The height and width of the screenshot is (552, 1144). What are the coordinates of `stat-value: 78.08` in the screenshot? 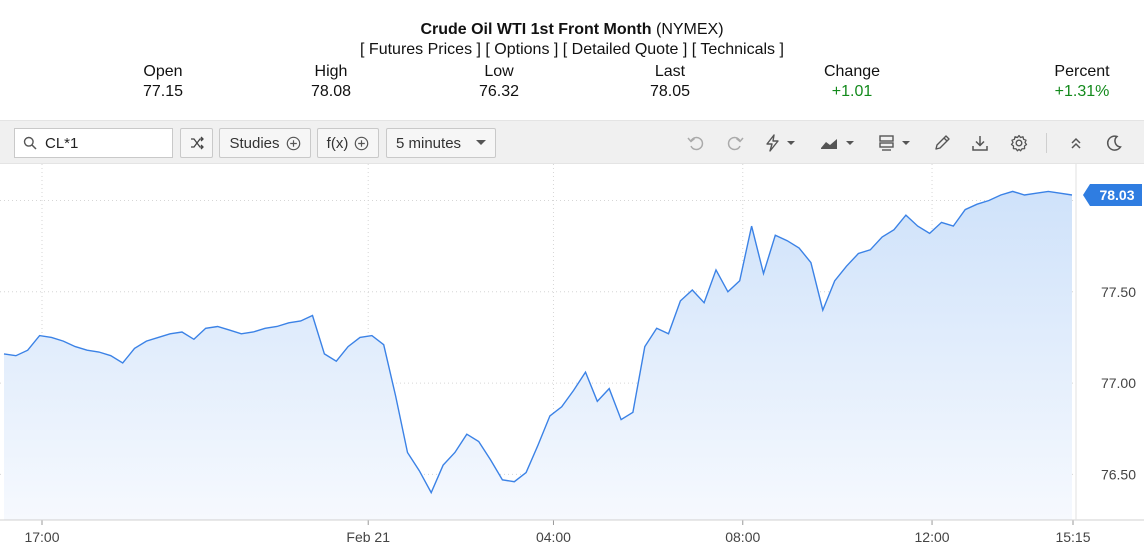 It's located at (331, 91).